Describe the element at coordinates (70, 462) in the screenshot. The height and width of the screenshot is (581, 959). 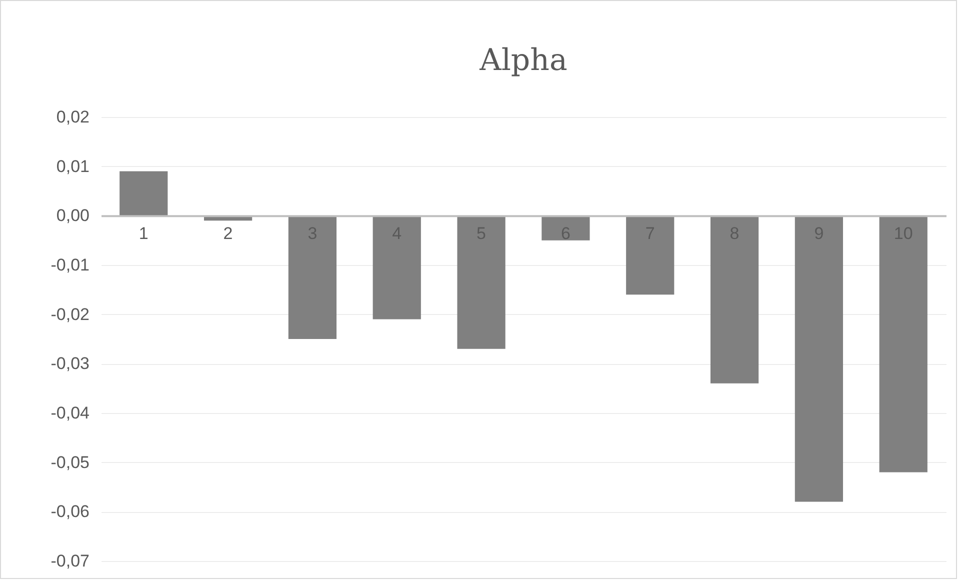
I see `y-tick-label: -0,05` at that location.